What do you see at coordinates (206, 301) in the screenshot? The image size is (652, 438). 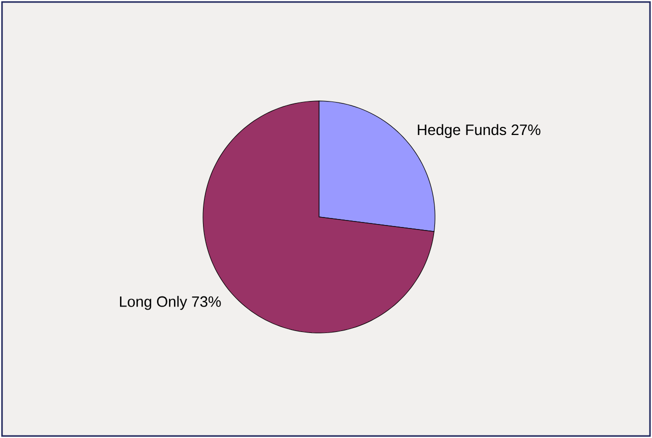 I see `data-label: 73%` at bounding box center [206, 301].